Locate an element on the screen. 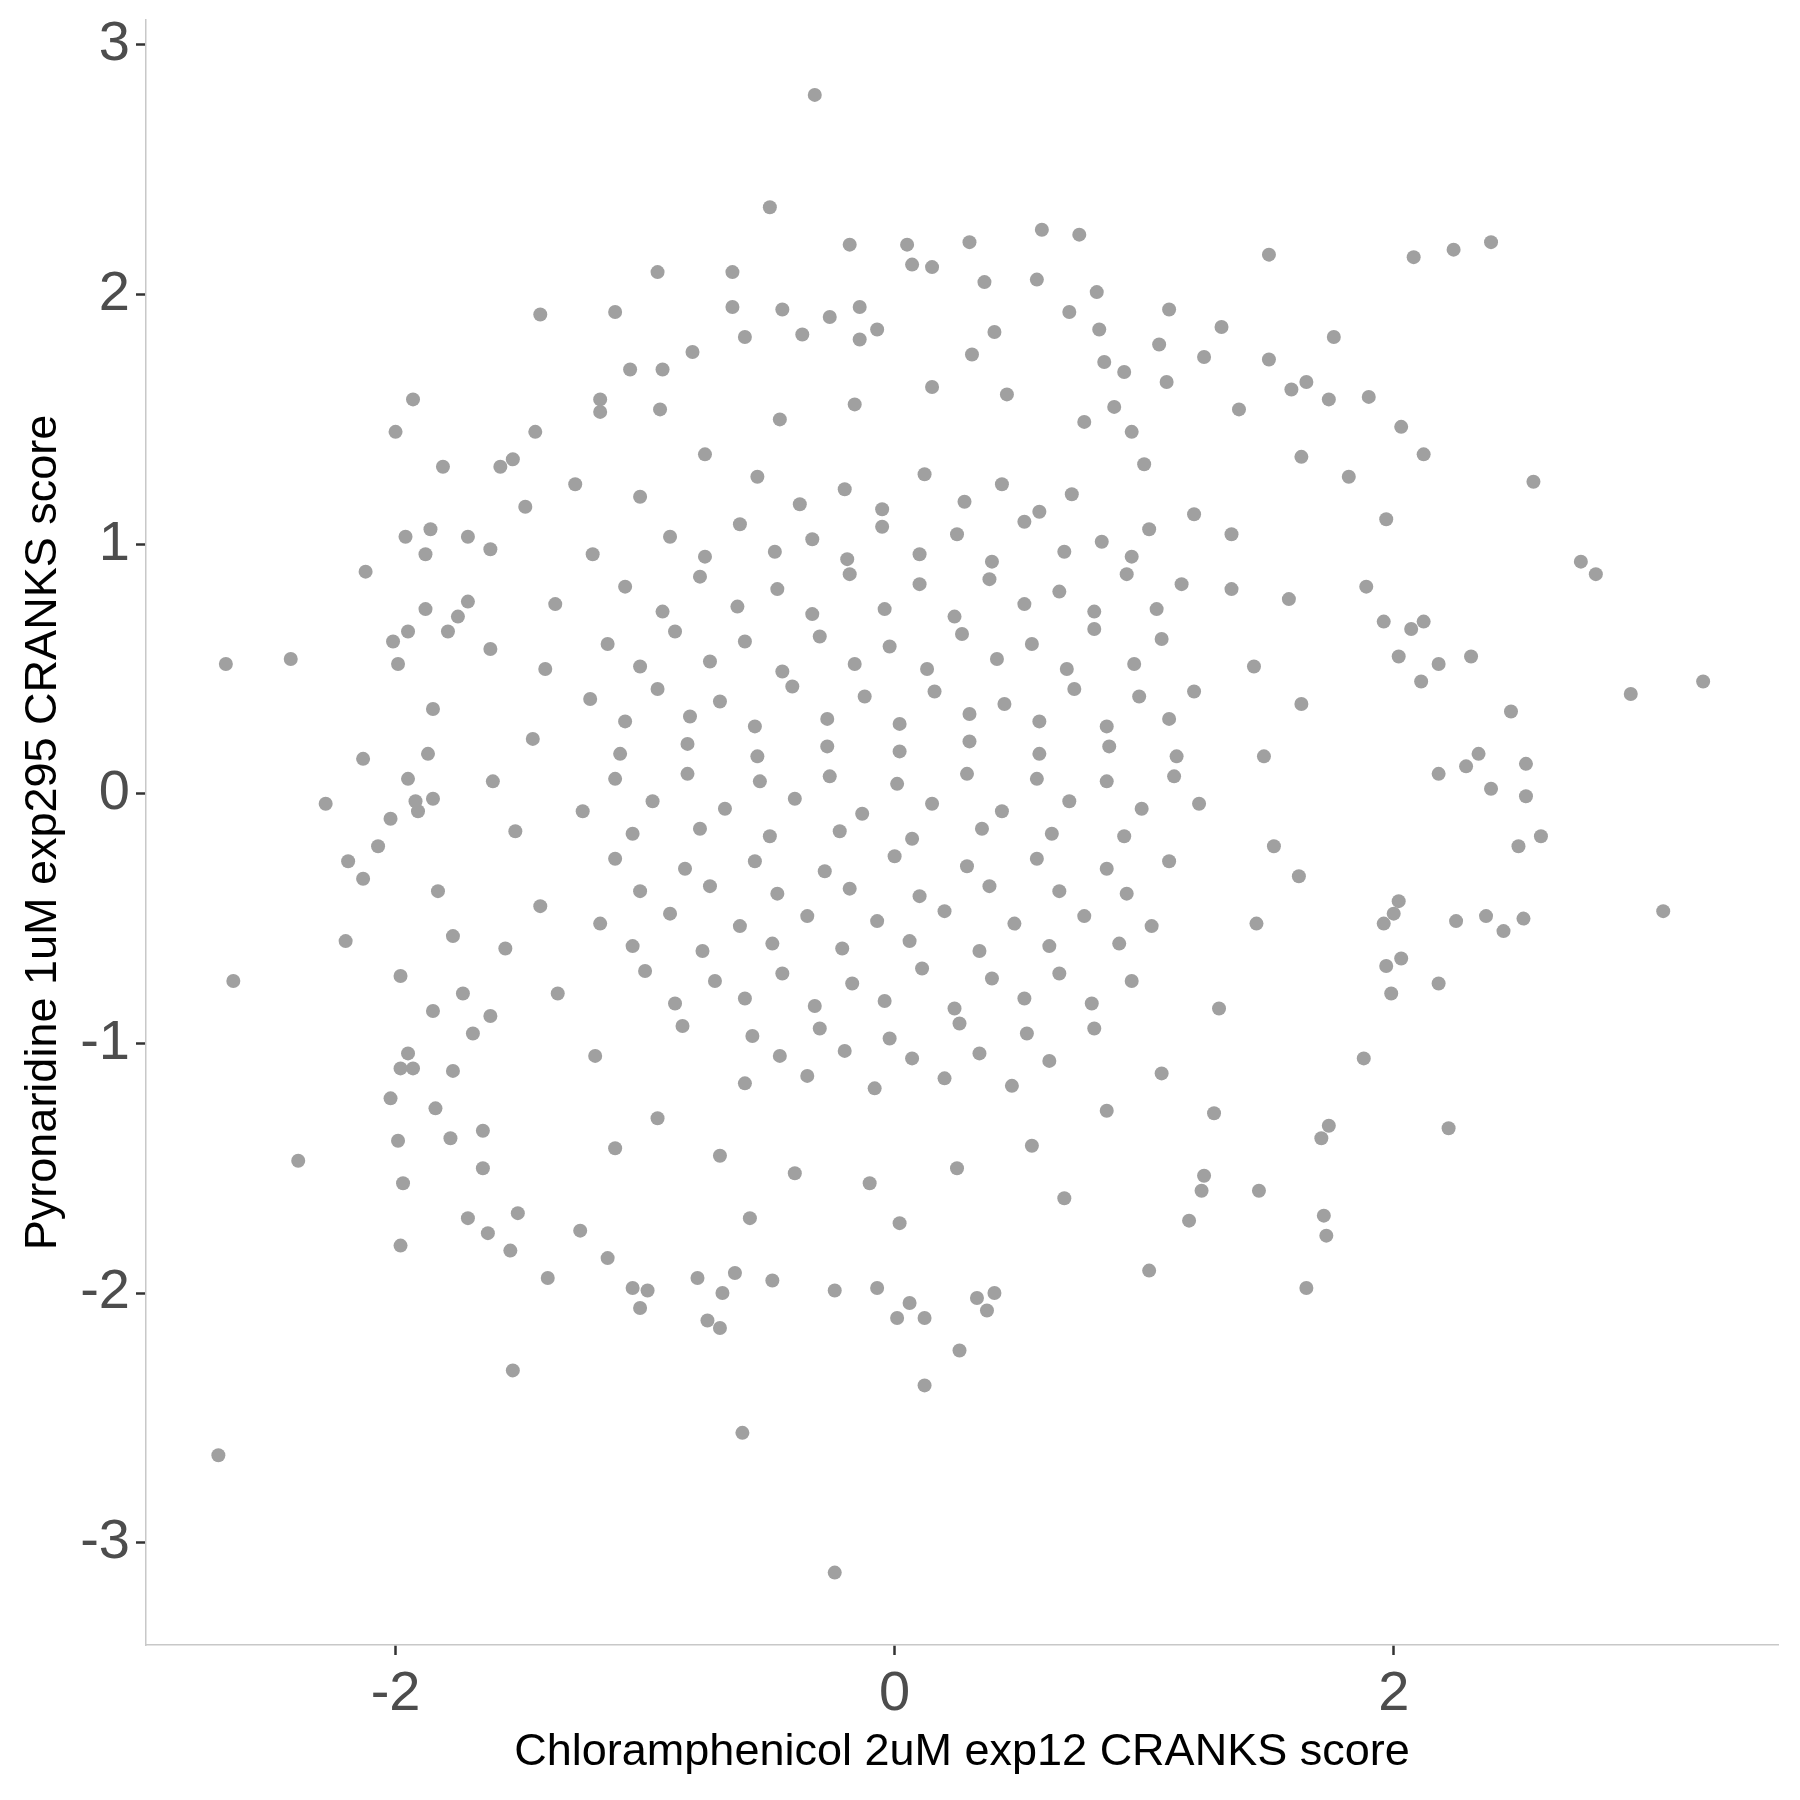  y-axis-title: Pyronaridine 1uM exp295 CRANKS score is located at coordinates (41, 832).